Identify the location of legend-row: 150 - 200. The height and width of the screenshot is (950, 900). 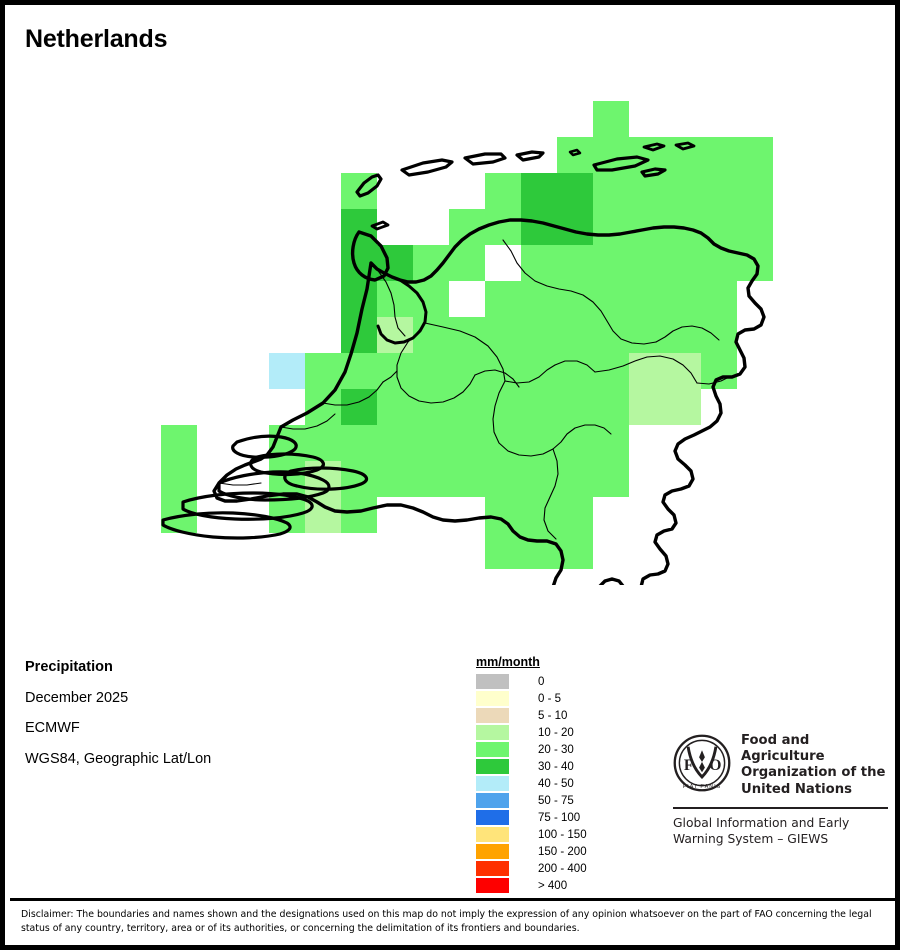
(529, 851).